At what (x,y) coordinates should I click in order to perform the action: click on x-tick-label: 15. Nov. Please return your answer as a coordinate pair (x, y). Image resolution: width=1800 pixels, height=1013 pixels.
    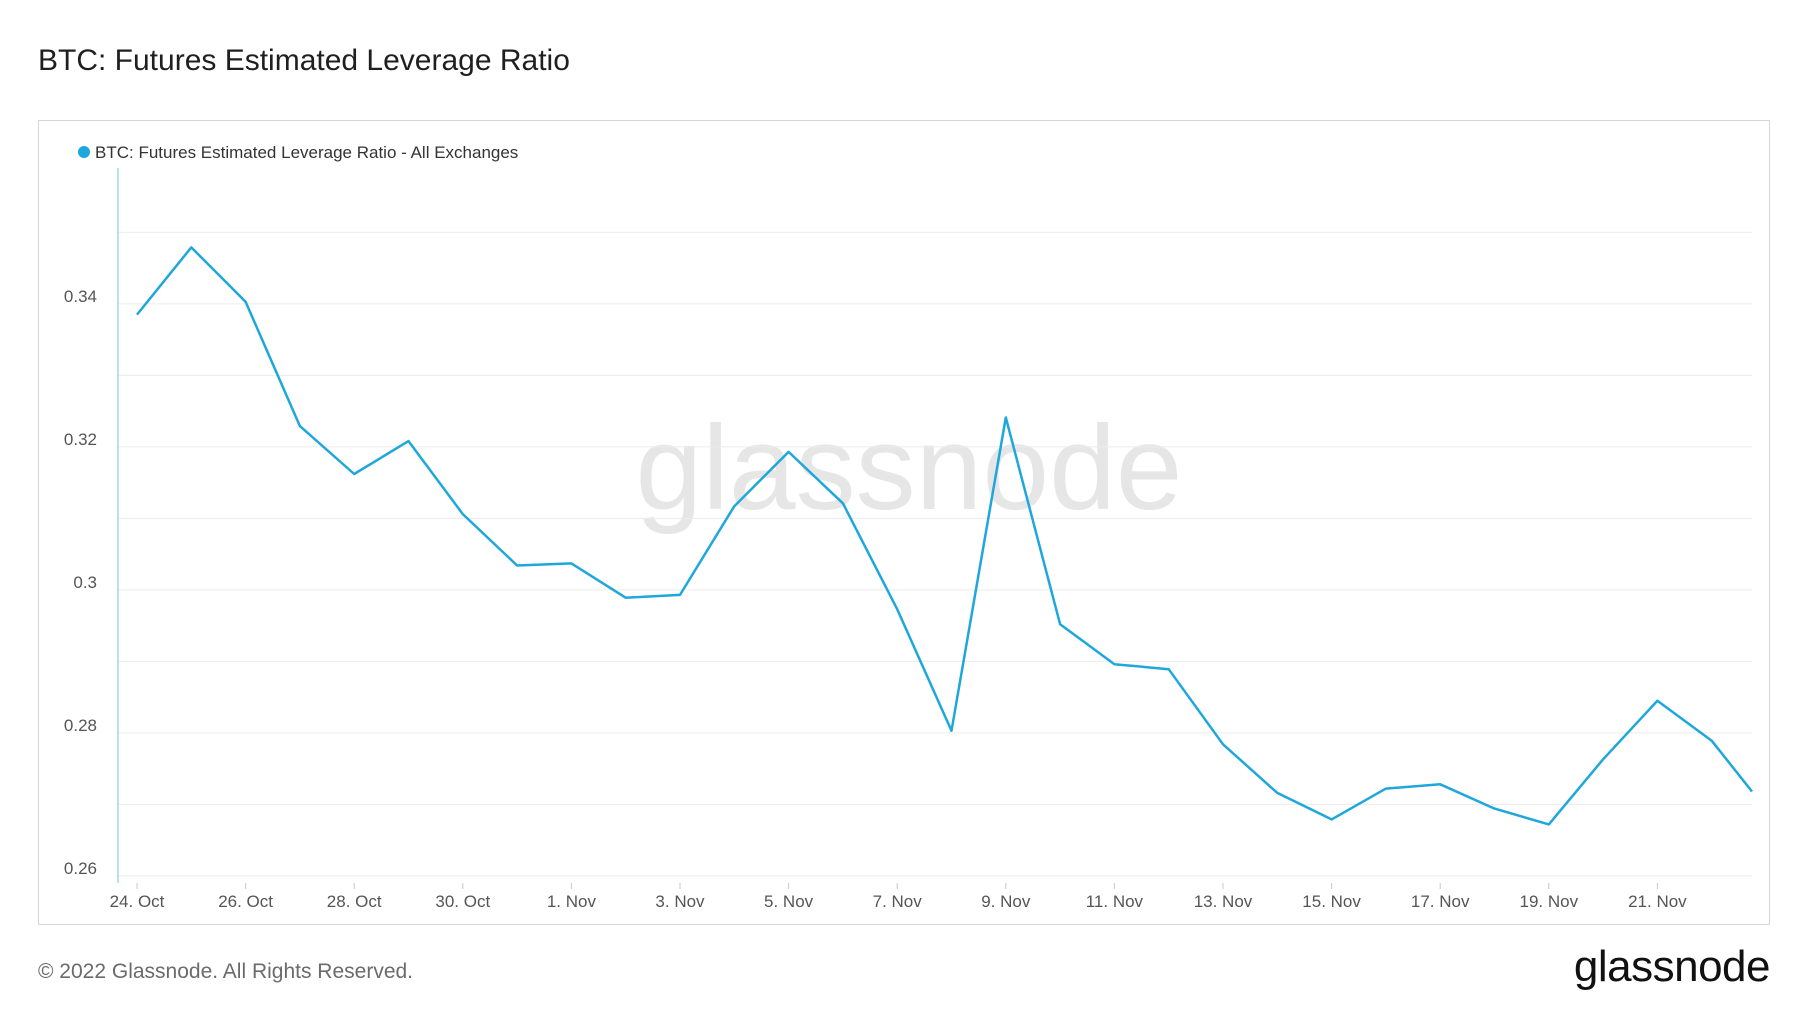
    Looking at the image, I should click on (1331, 901).